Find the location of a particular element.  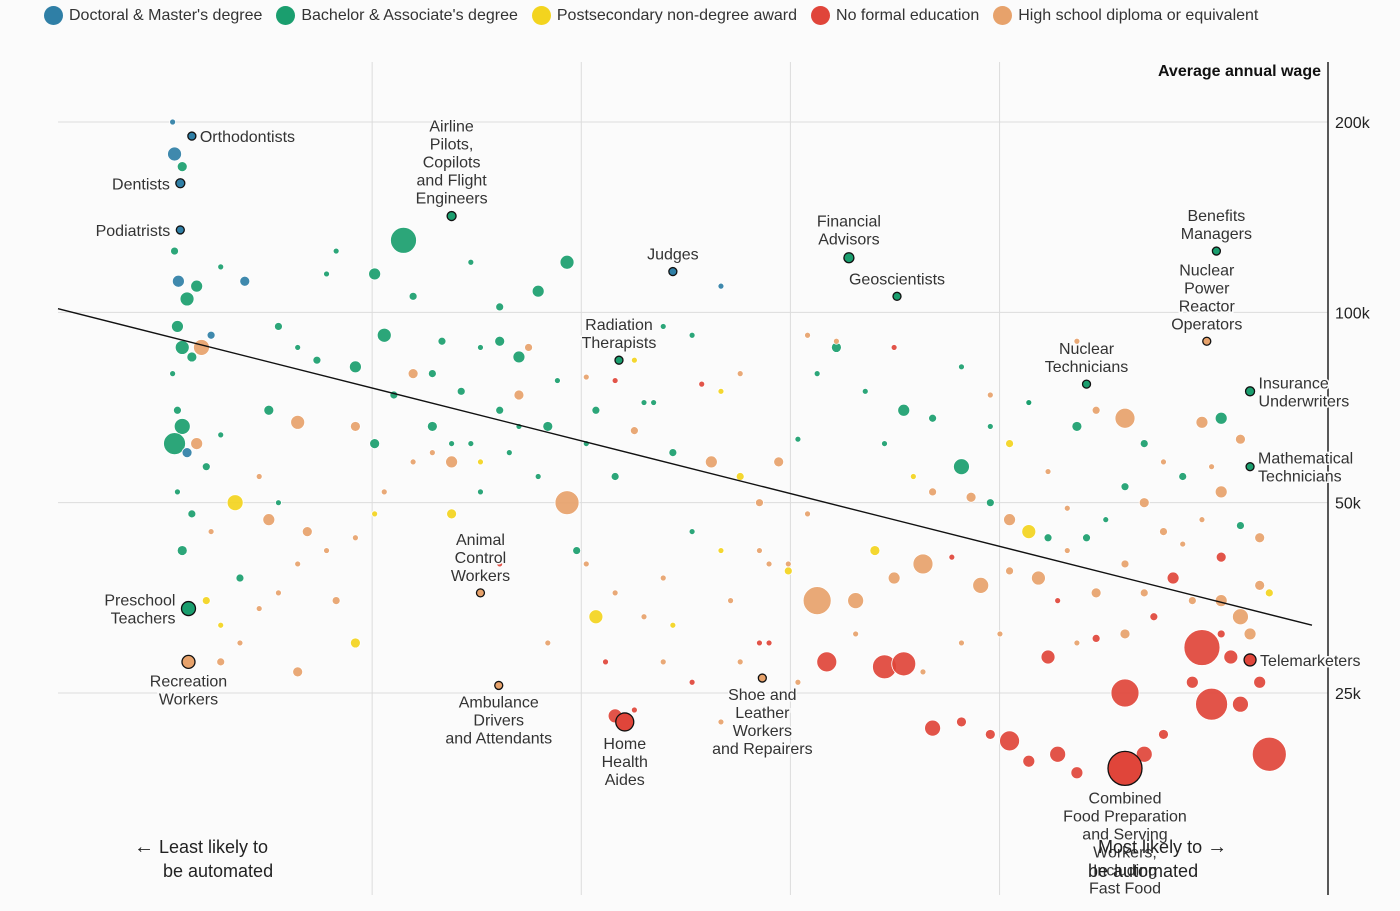

point-label-line: Pilots, is located at coordinates (452, 145).